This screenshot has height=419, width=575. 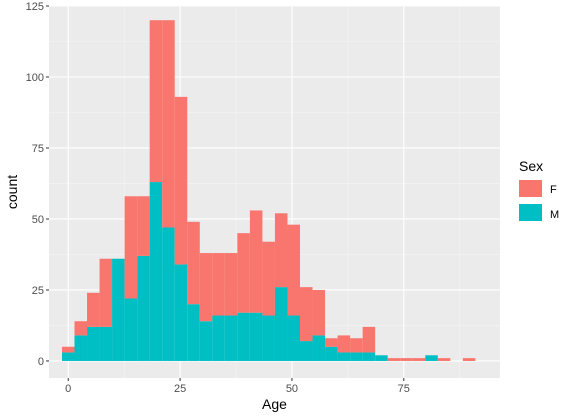 I want to click on y-tick-label: 0, so click(x=41, y=362).